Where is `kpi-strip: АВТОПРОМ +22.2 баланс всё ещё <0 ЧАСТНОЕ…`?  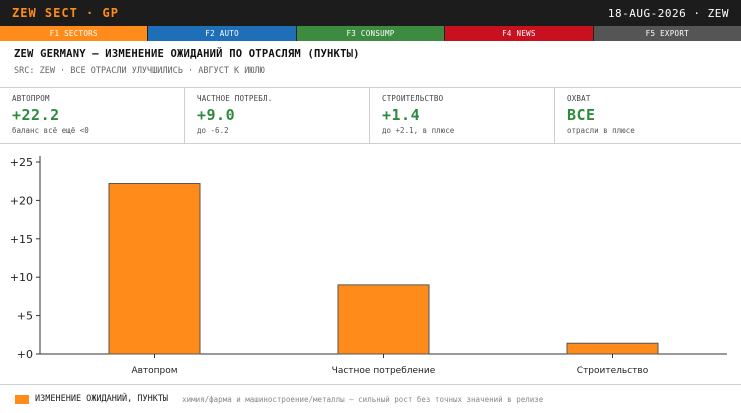 kpi-strip: АВТОПРОМ +22.2 баланс всё ещё <0 ЧАСТНОЕ… is located at coordinates (370, 116).